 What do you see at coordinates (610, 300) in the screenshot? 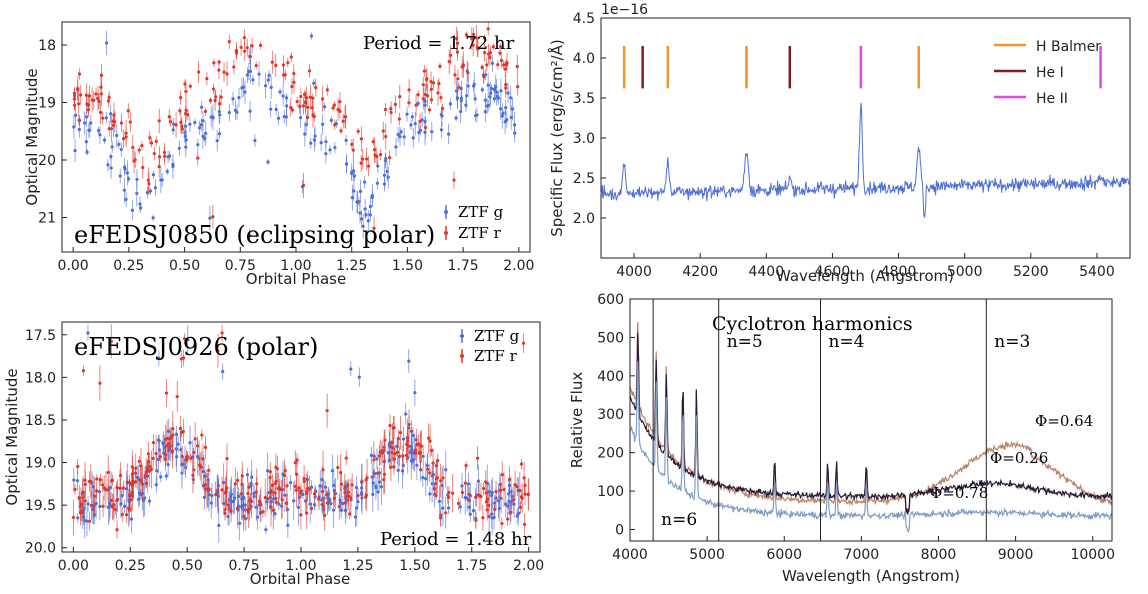
I see `y-tick-label: 600` at bounding box center [610, 300].